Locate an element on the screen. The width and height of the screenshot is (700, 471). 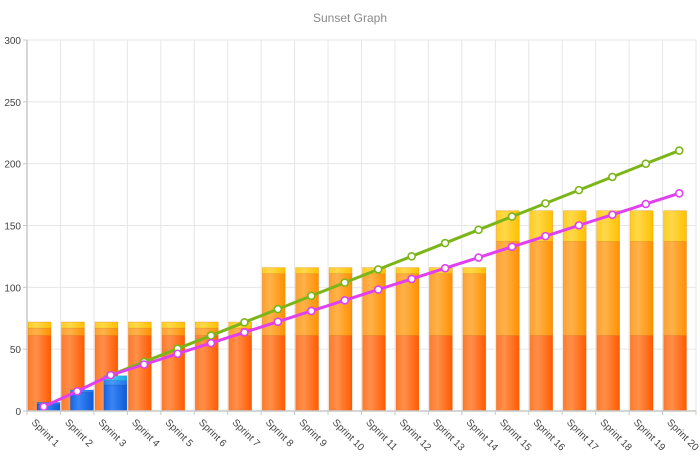
x-tick-label: Sprint 2 is located at coordinates (78, 433).